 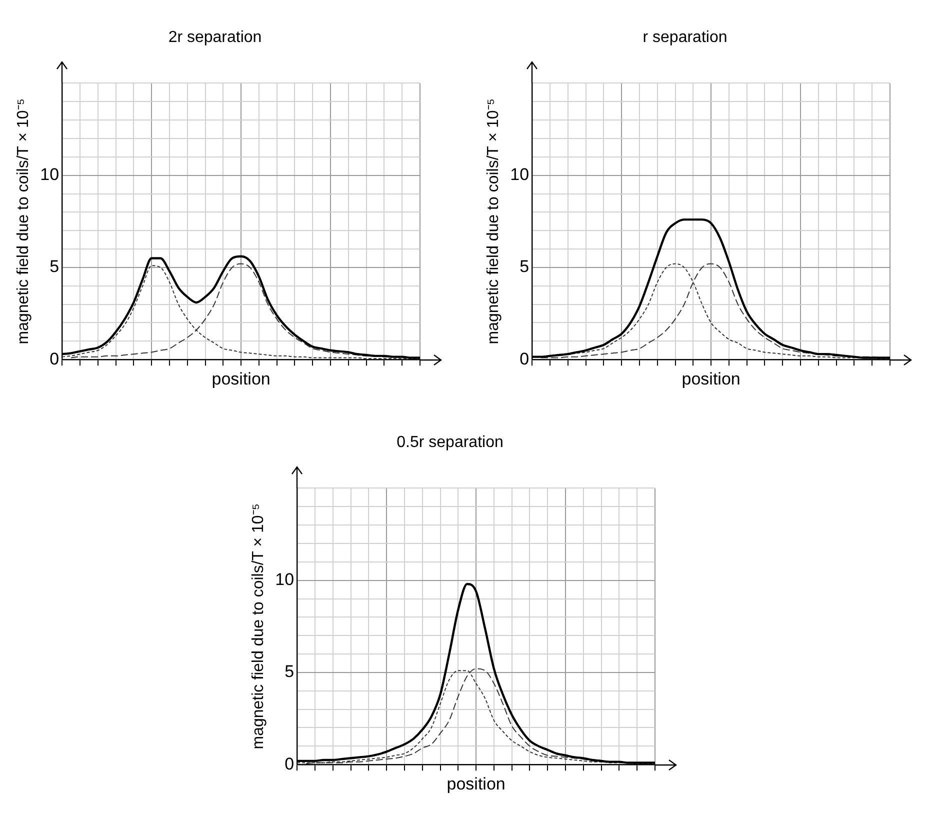 I want to click on chart-title: 2r separation, so click(x=215, y=37).